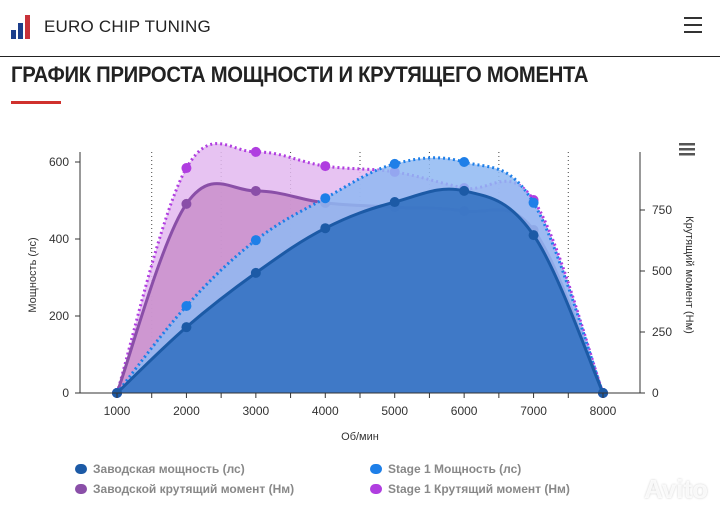  I want to click on legend-item: Stage 1 Мощность (лс), so click(445, 469).